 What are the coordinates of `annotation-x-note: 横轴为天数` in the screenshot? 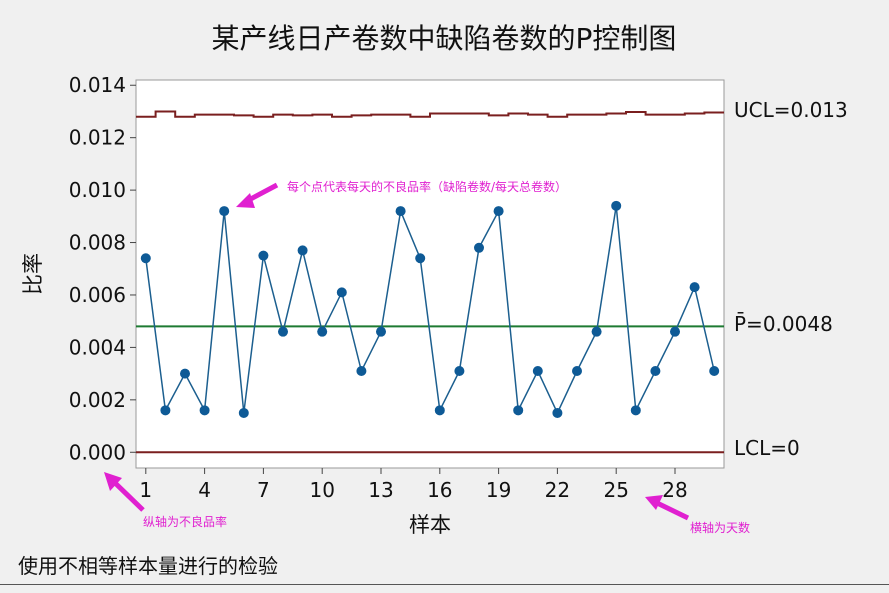 It's located at (697, 515).